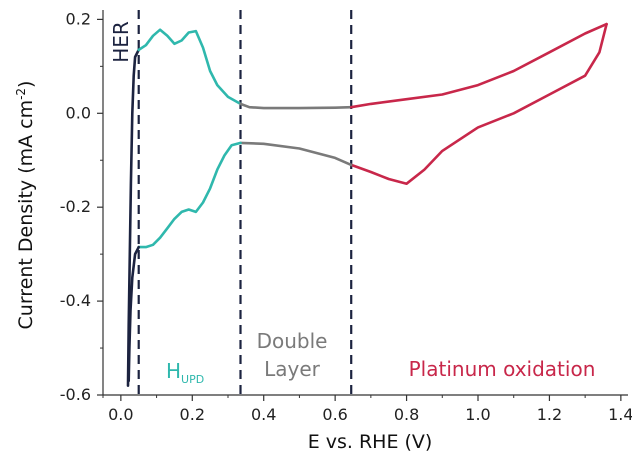 The image size is (632, 458). What do you see at coordinates (133, 217) in the screenshot?
I see `series-her-anodic` at bounding box center [133, 217].